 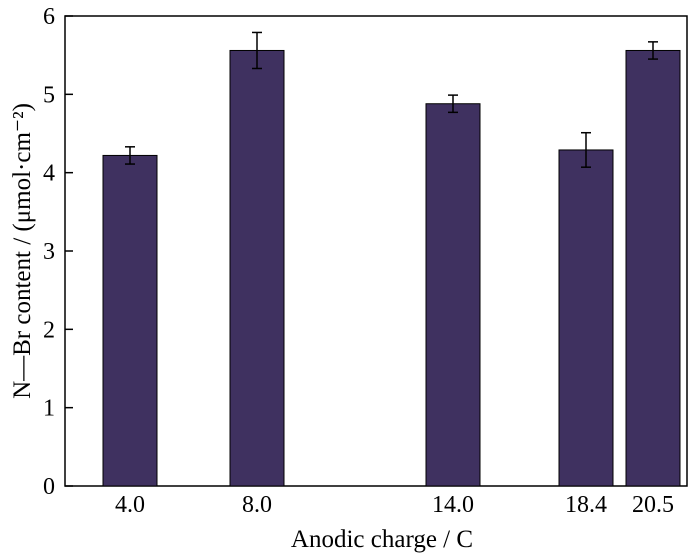 I want to click on y-tick-label: 0, so click(x=49, y=487).